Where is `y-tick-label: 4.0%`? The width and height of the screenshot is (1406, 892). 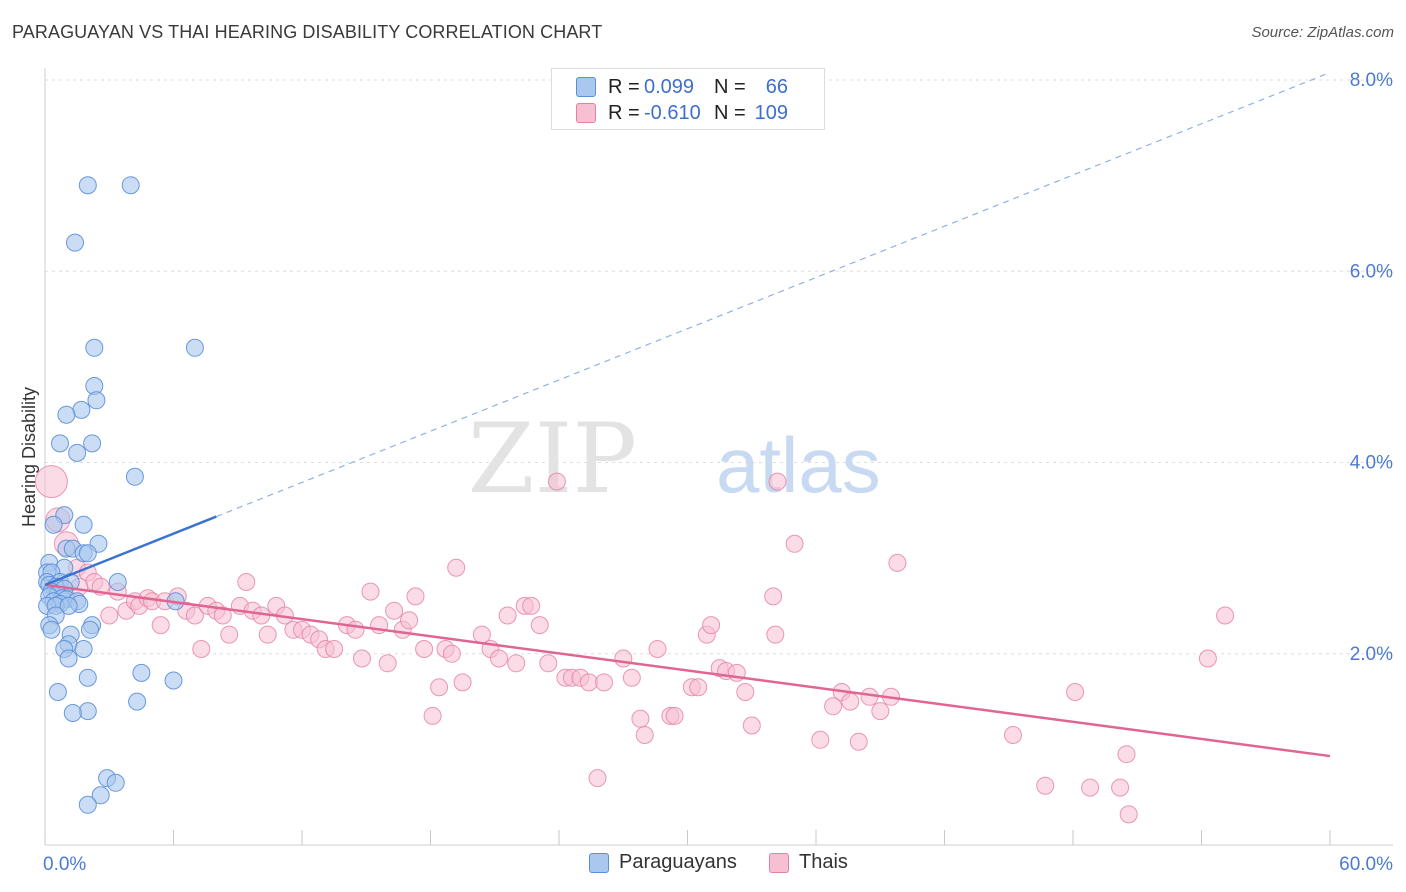
y-tick-label: 4.0% is located at coordinates (1371, 463).